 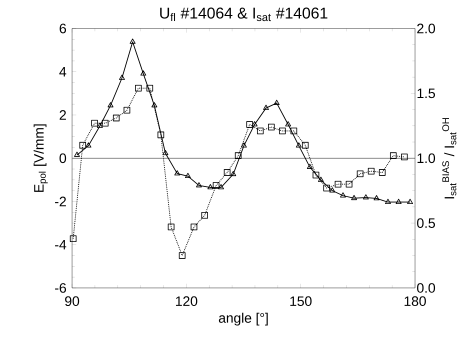 What do you see at coordinates (63, 115) in the screenshot?
I see `y-tick-label: 2` at bounding box center [63, 115].